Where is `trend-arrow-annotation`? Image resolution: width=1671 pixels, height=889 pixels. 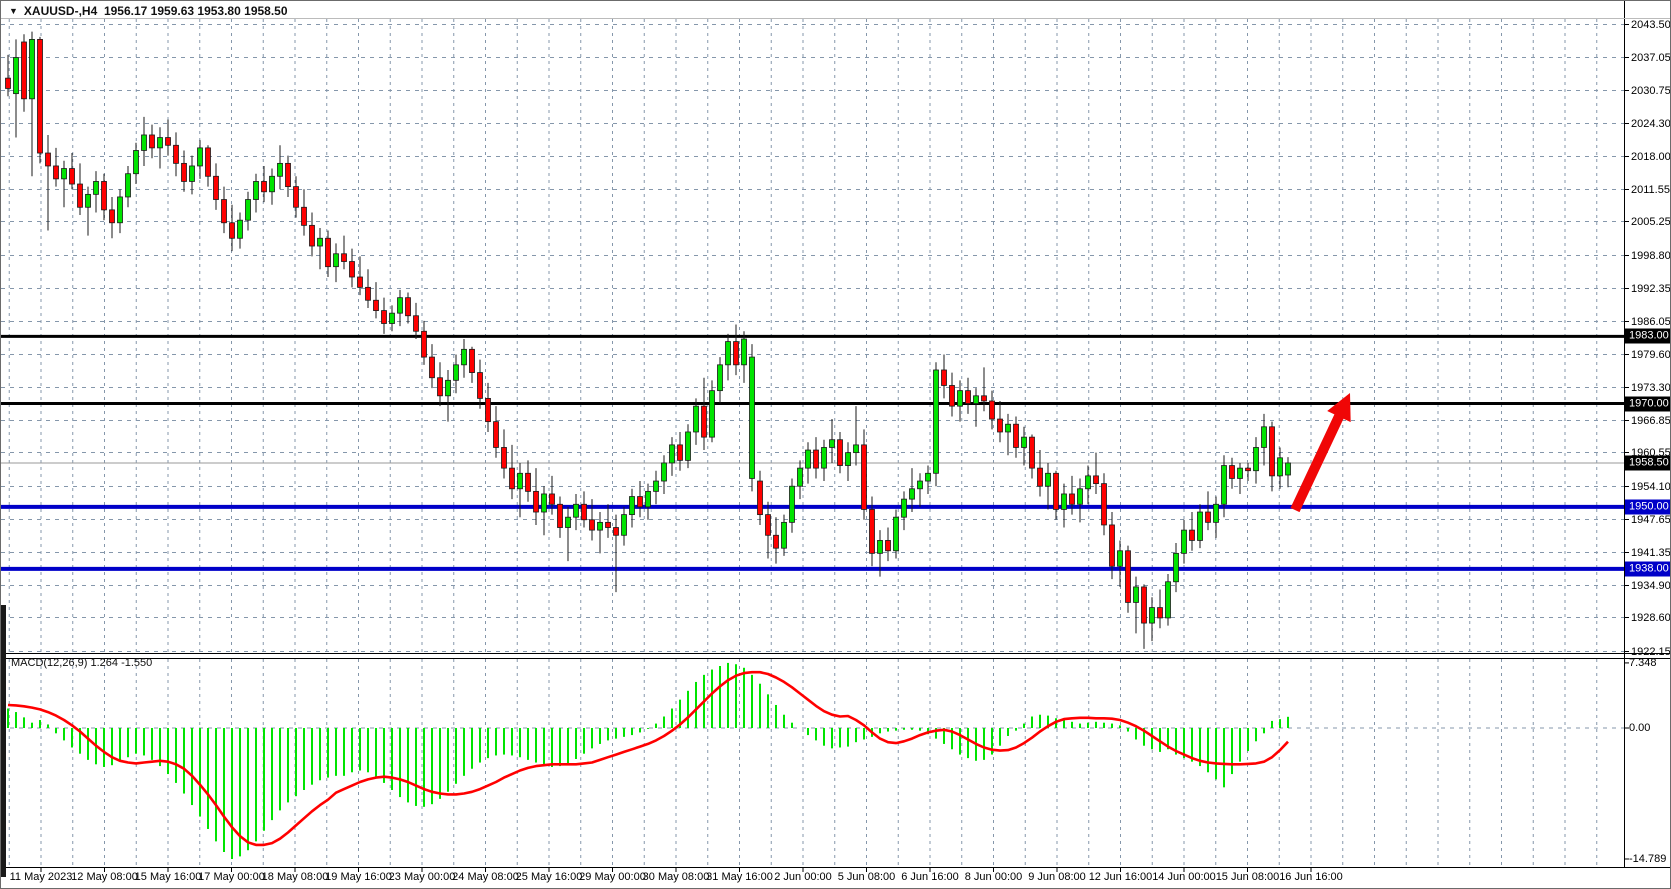
trend-arrow-annotation is located at coordinates (1320, 453).